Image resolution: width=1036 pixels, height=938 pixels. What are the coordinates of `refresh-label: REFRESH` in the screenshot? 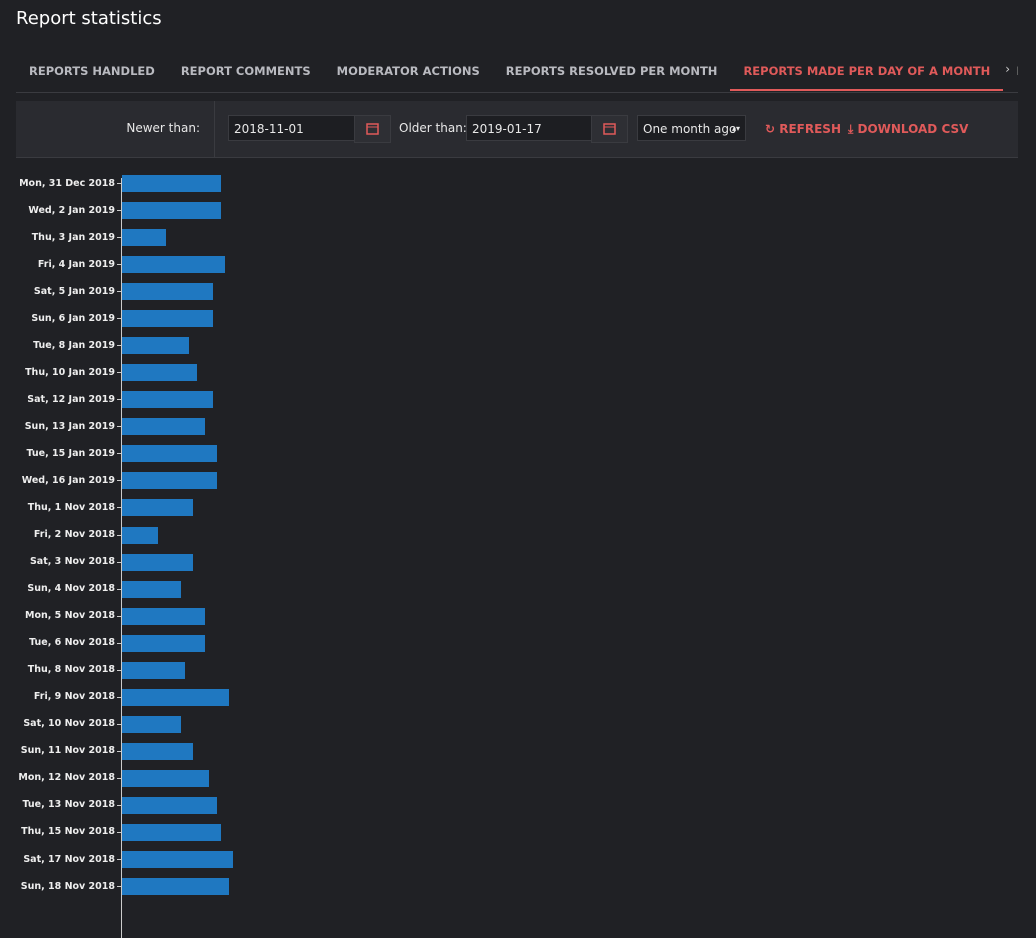 It's located at (810, 129).